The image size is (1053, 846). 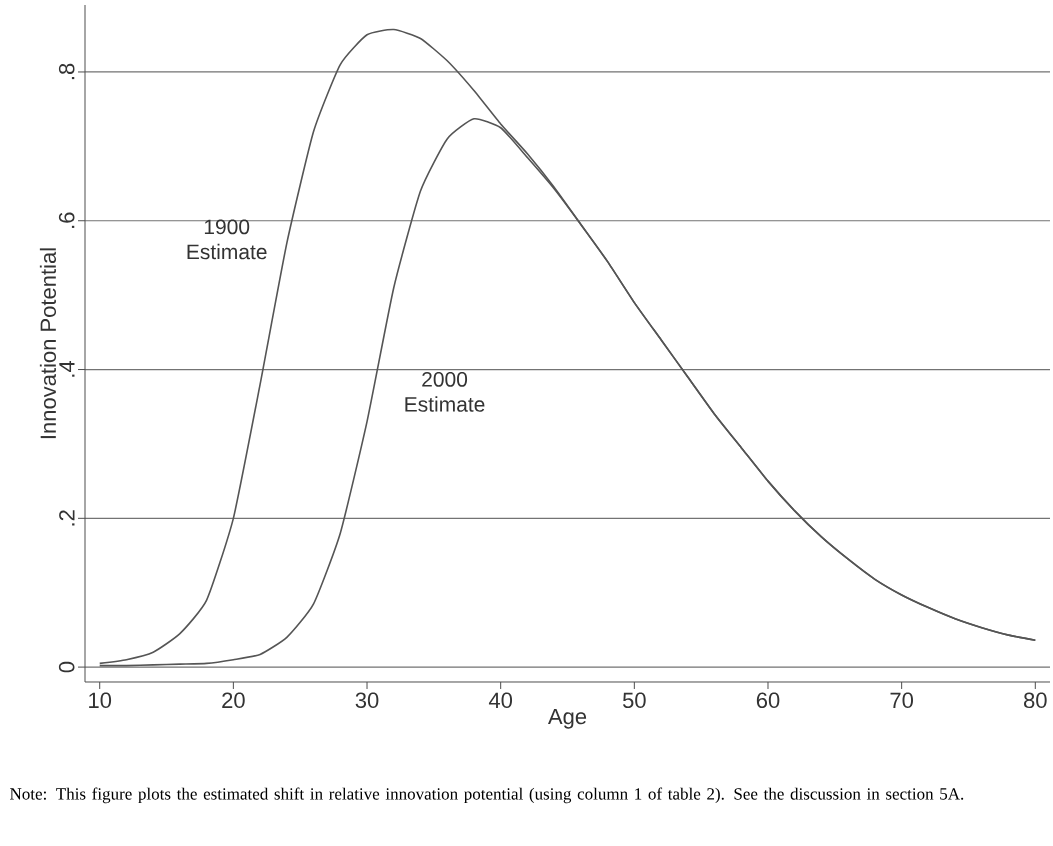 What do you see at coordinates (1035, 700) in the screenshot?
I see `x-tick-label: 80` at bounding box center [1035, 700].